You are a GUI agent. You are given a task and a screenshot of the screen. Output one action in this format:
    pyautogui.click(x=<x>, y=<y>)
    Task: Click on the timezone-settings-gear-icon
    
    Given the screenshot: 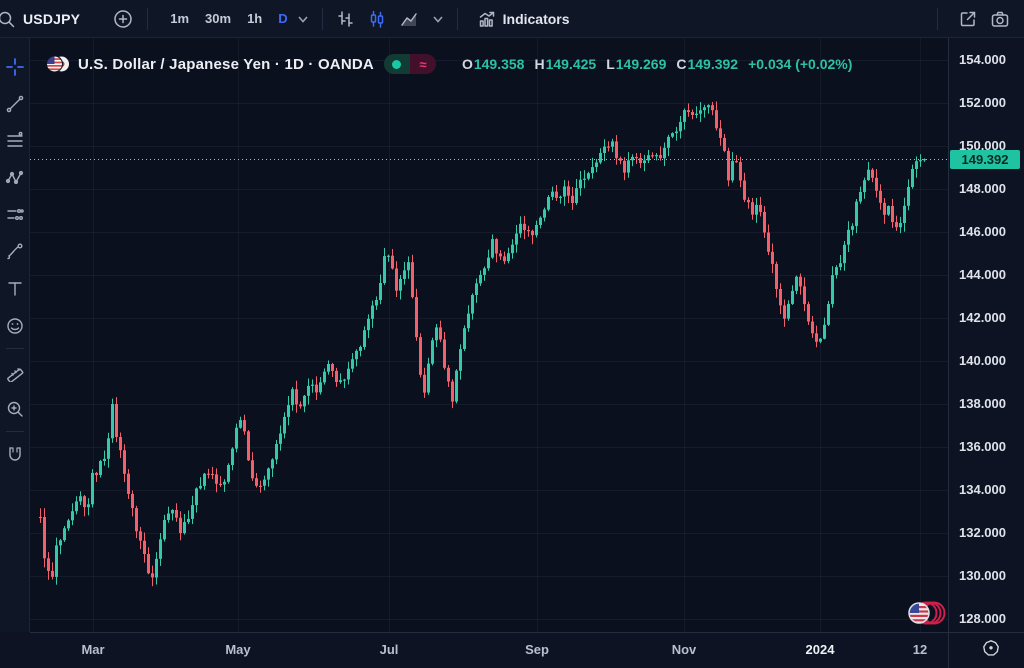 What is the action you would take?
    pyautogui.click(x=991, y=648)
    